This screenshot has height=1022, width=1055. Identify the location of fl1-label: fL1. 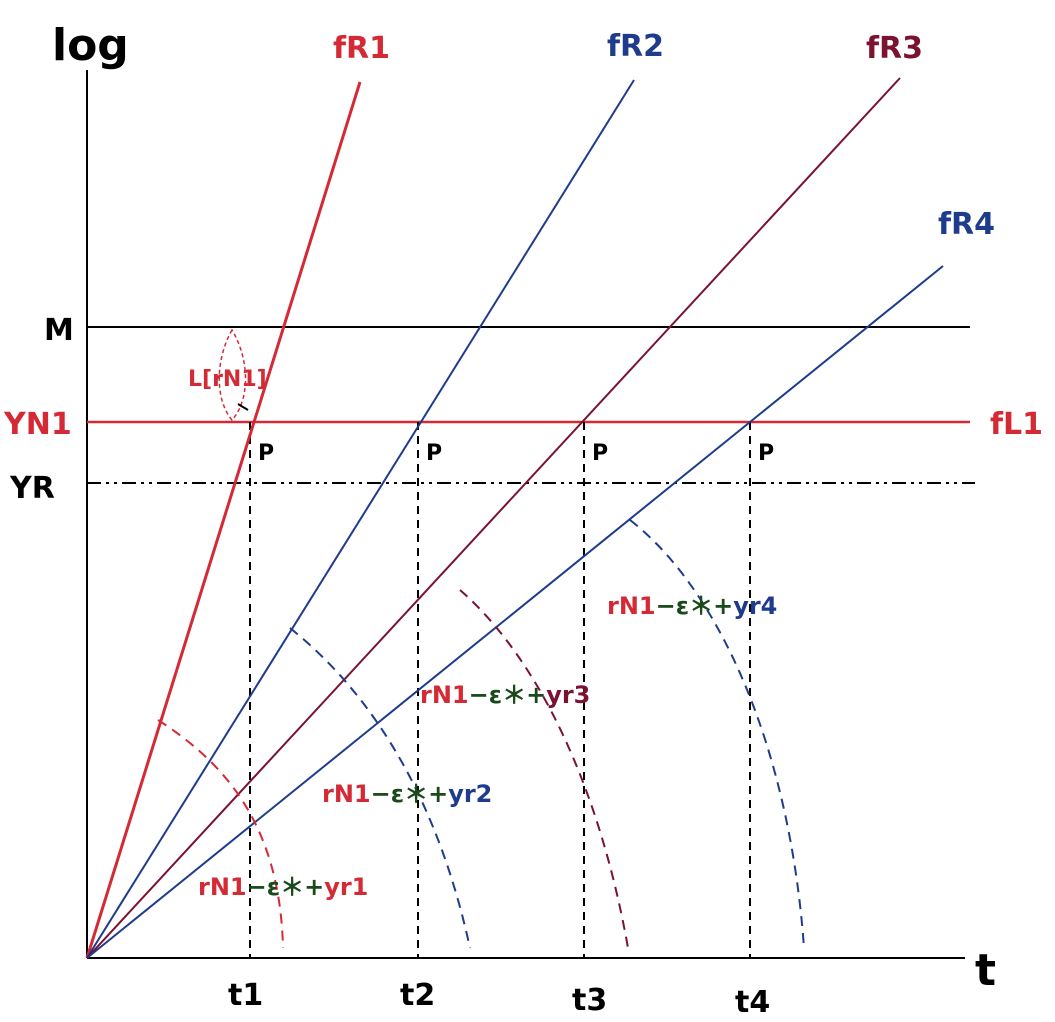
(1016, 424).